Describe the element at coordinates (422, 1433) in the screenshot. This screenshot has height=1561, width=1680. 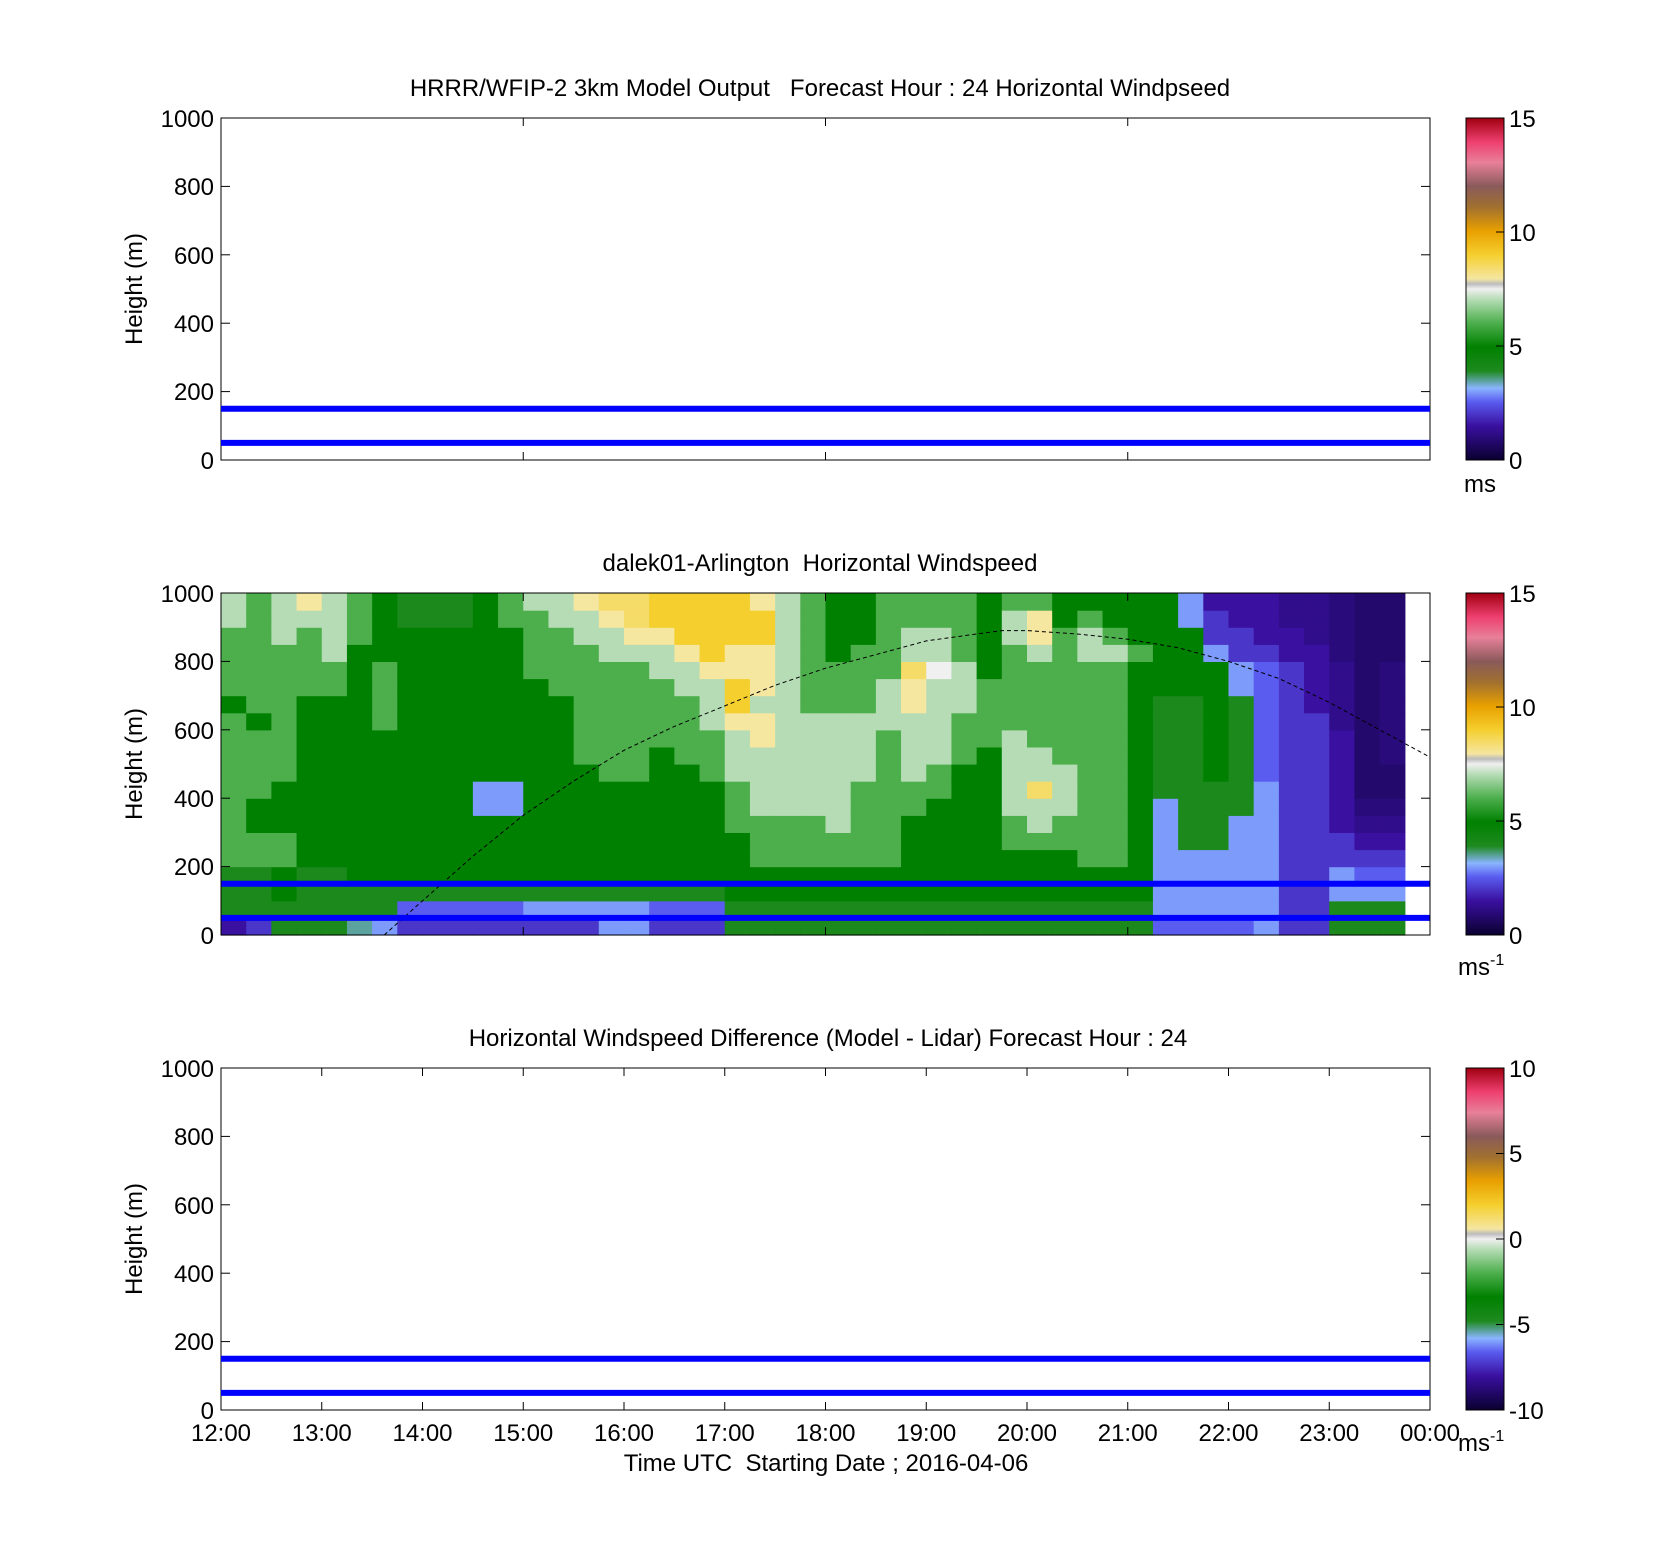
I see `x-tick-label: 14:00` at that location.